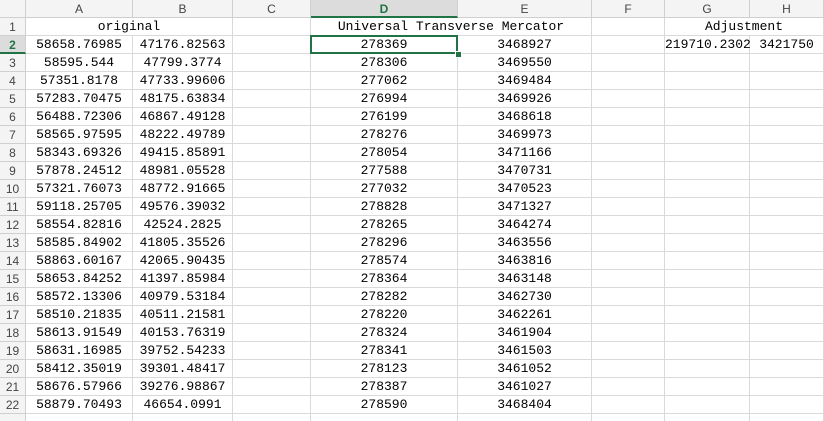 The image size is (824, 421). Describe the element at coordinates (13, 243) in the screenshot. I see `row-header: 13` at that location.